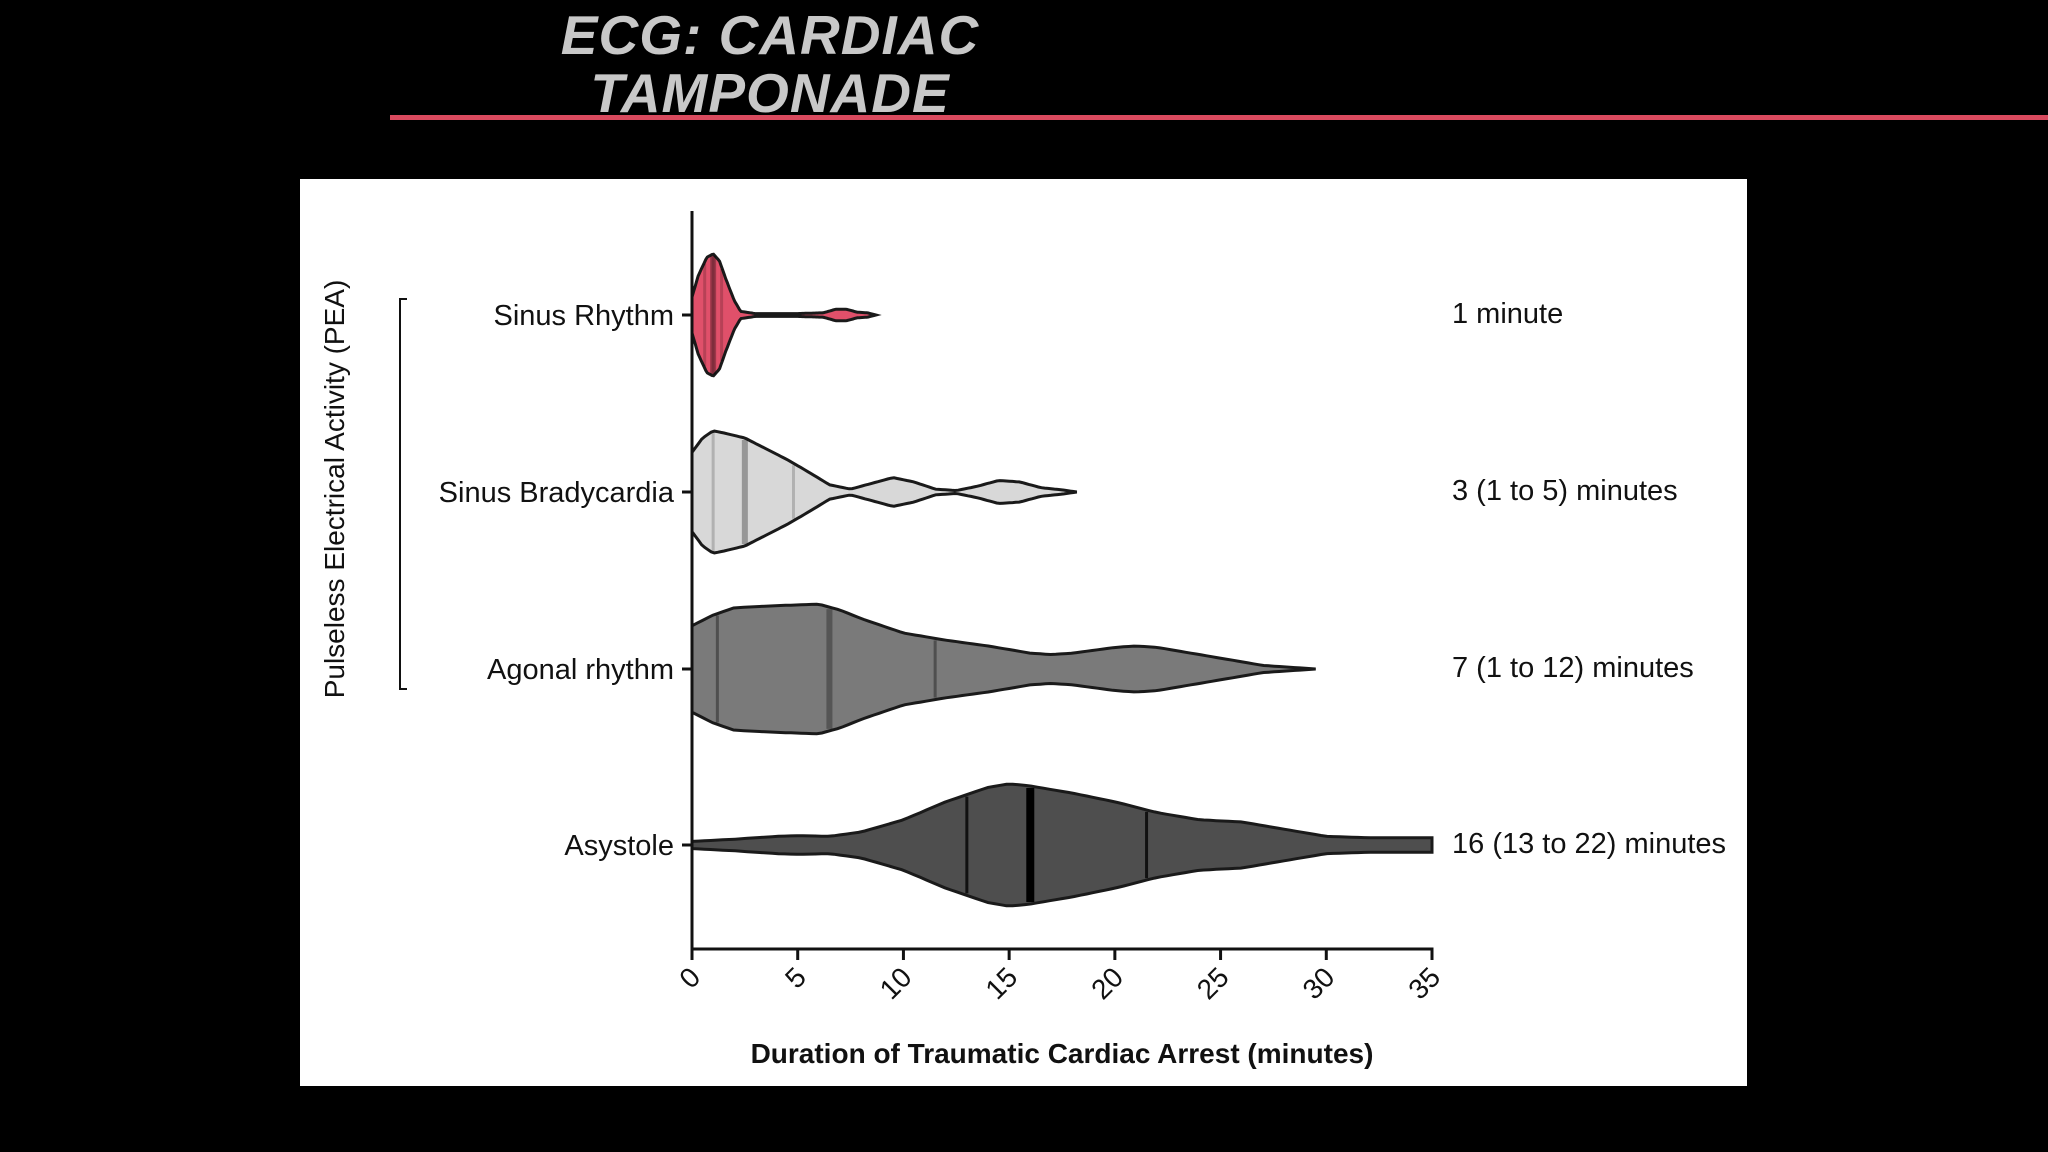 The width and height of the screenshot is (2048, 1152). Describe the element at coordinates (1219, 117) in the screenshot. I see `title-underline` at that location.